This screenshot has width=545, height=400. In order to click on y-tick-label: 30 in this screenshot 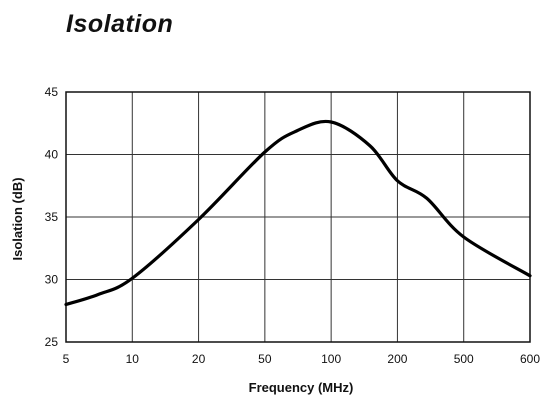, I will do `click(52, 280)`.